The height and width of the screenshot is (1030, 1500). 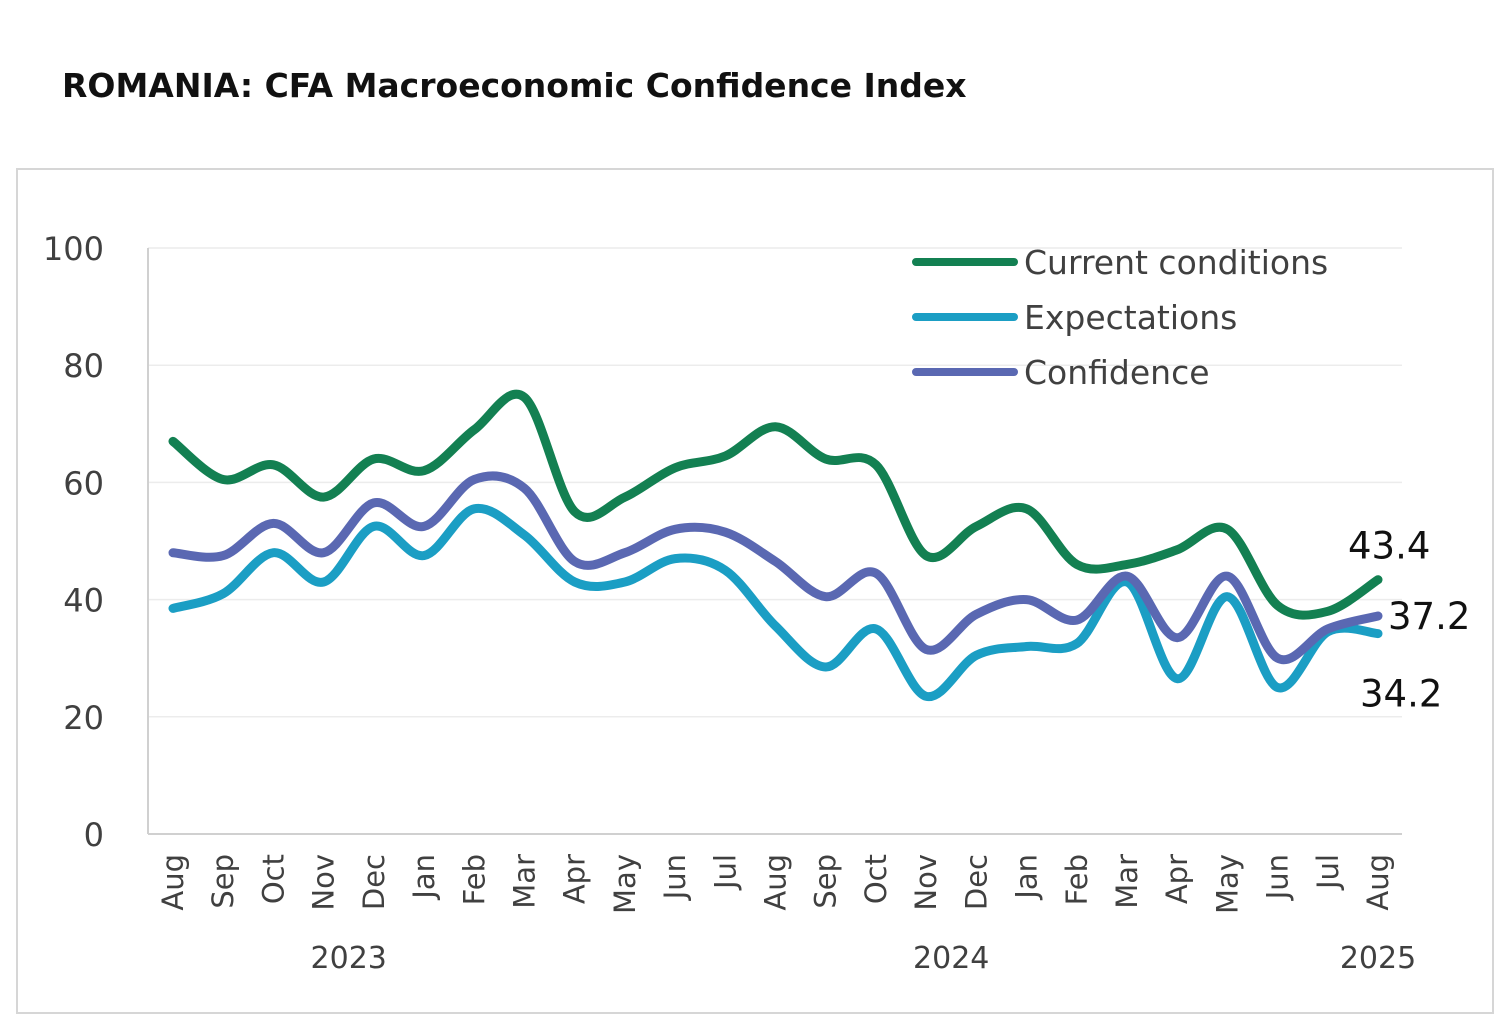 What do you see at coordinates (83, 366) in the screenshot?
I see `y-tick-label: 80` at bounding box center [83, 366].